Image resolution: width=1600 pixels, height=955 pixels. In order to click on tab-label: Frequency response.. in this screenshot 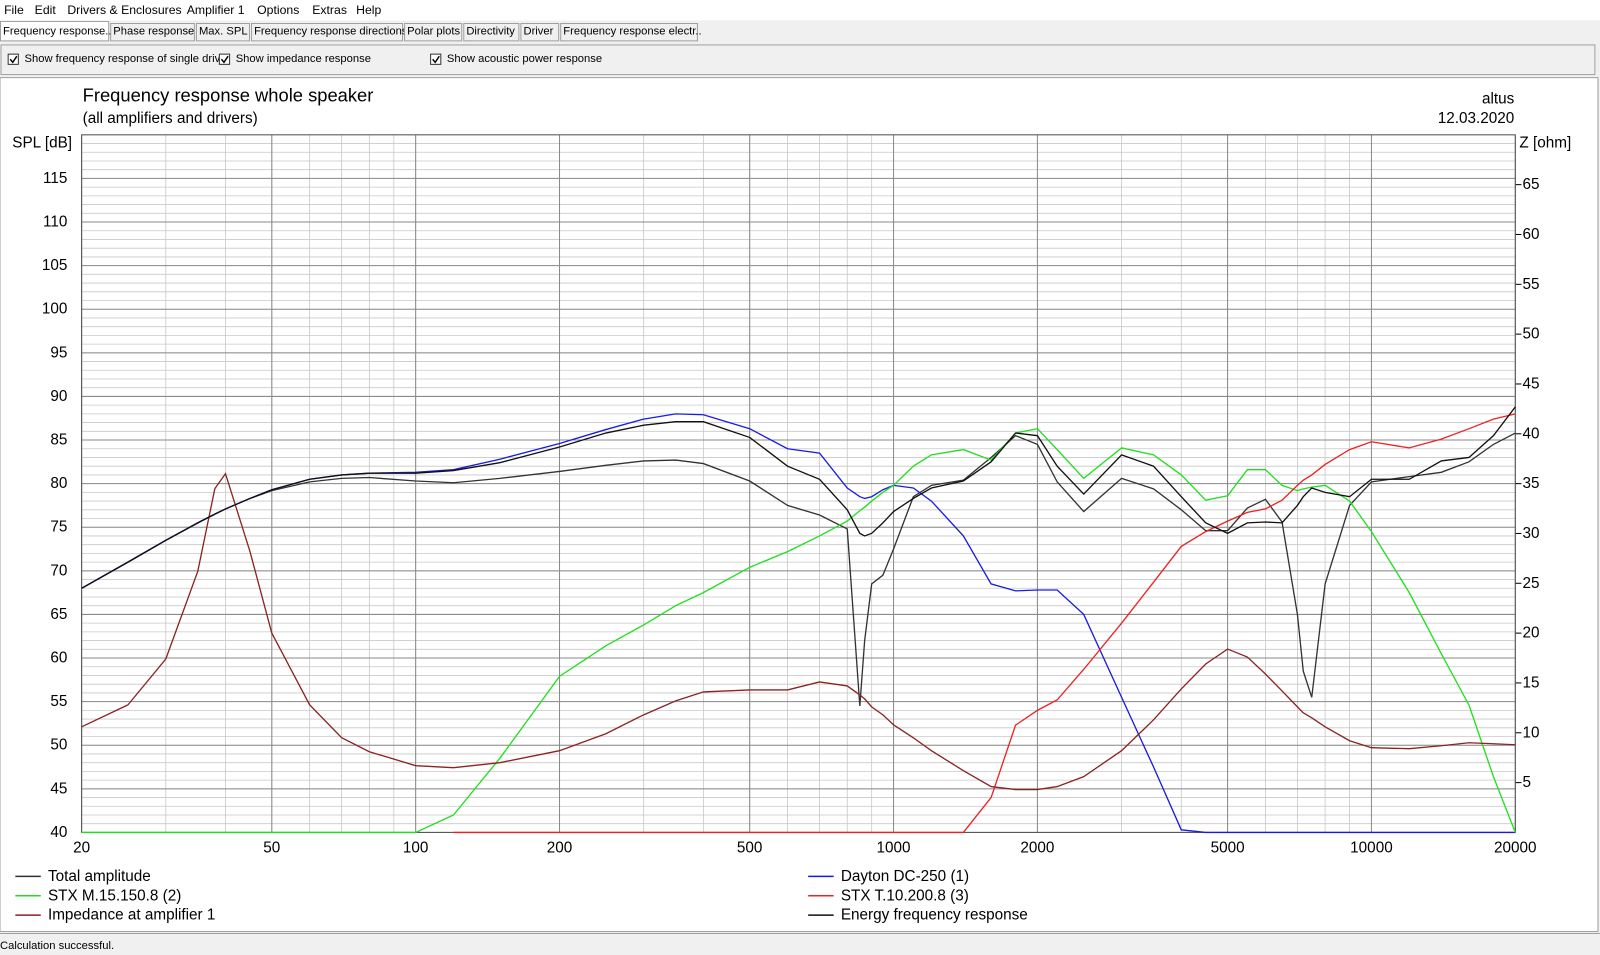, I will do `click(57, 32)`.